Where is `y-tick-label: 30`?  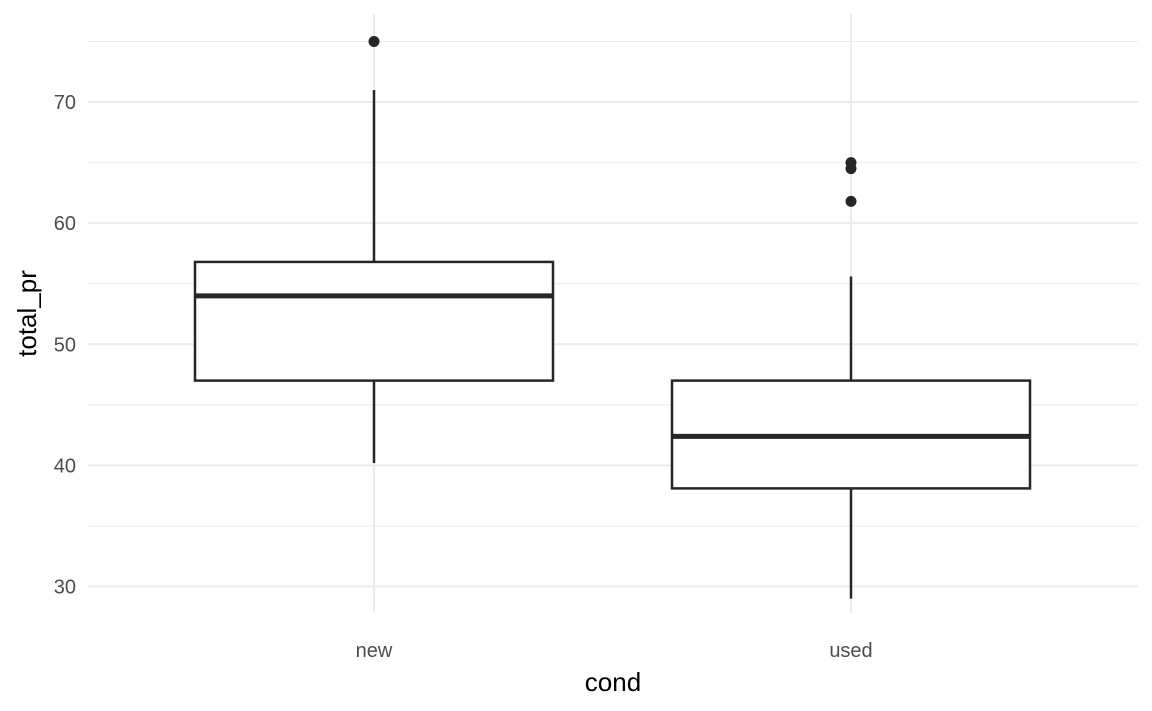
y-tick-label: 30 is located at coordinates (65, 588).